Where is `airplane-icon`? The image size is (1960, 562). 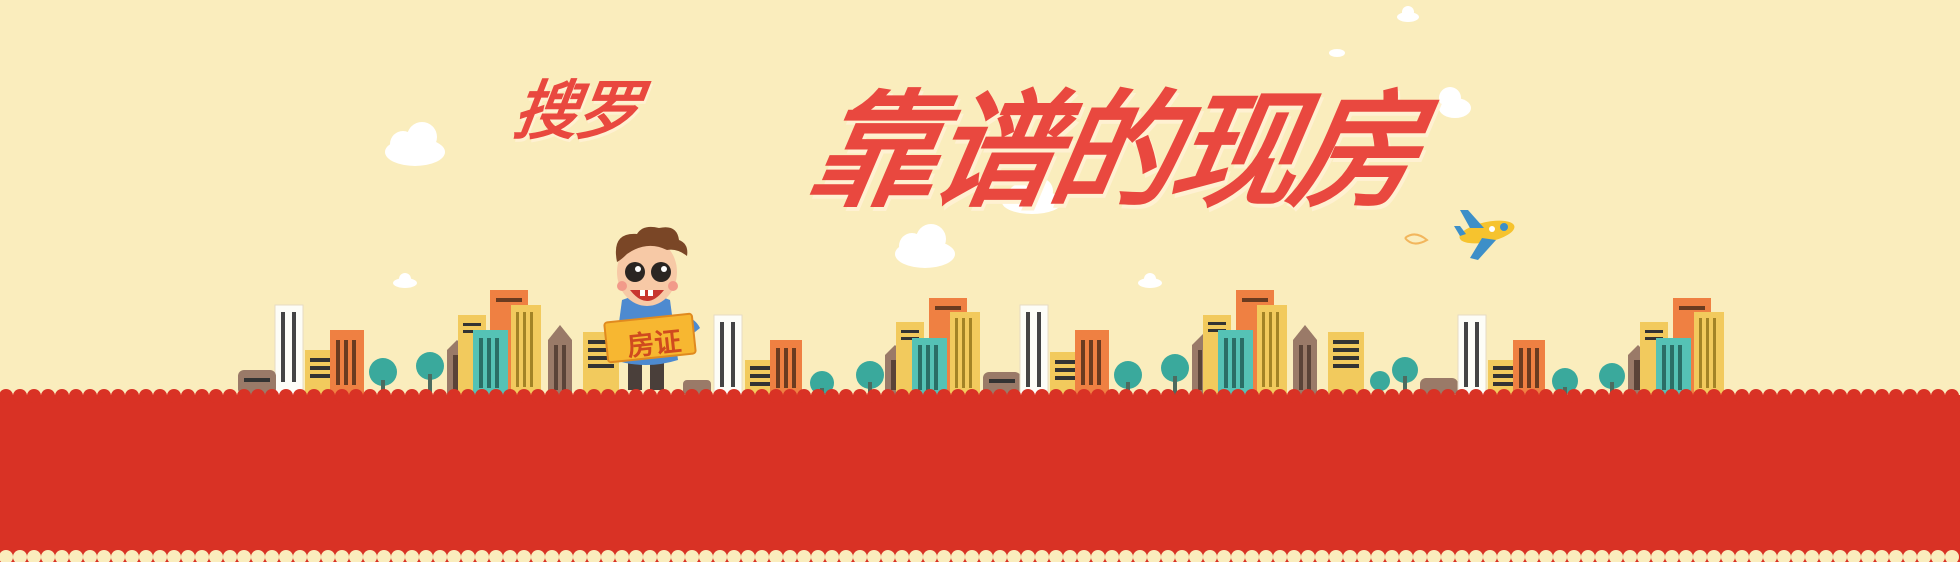 airplane-icon is located at coordinates (1459, 235).